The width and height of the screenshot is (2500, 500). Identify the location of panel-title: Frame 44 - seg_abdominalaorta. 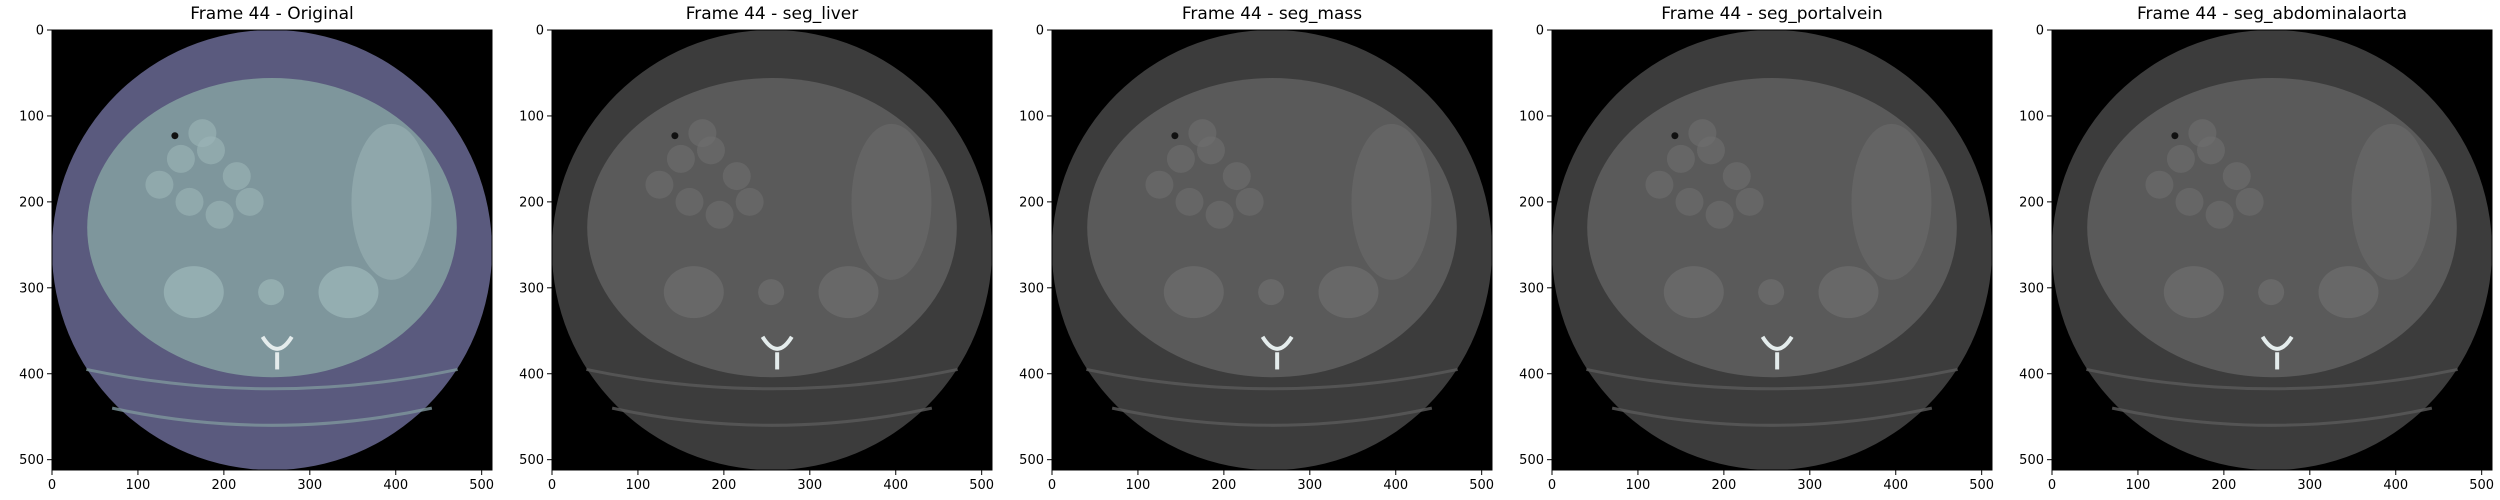
(2272, 14).